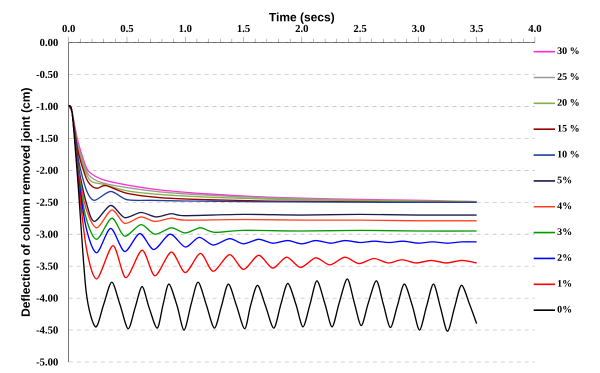  Describe the element at coordinates (568, 128) in the screenshot. I see `legend-label: 15 %` at that location.